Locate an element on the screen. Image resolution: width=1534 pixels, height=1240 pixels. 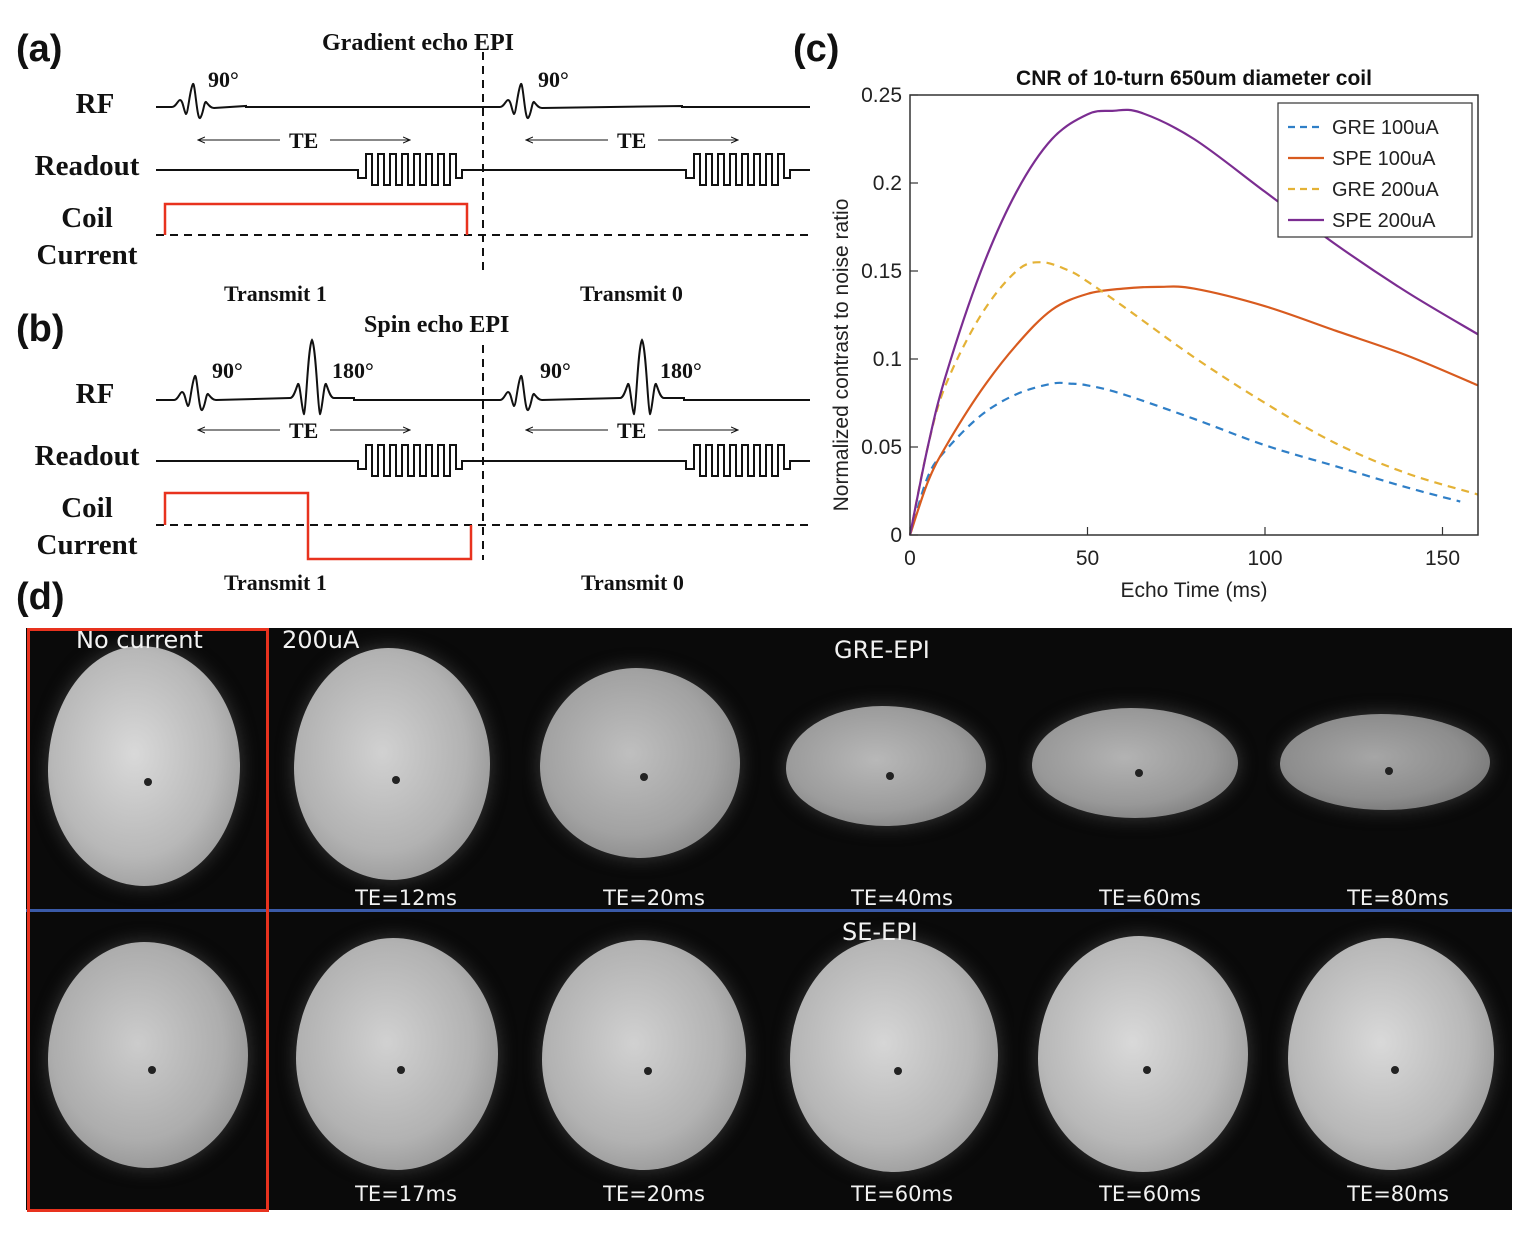
panel-b-flip2-right: 180° is located at coordinates (681, 370).